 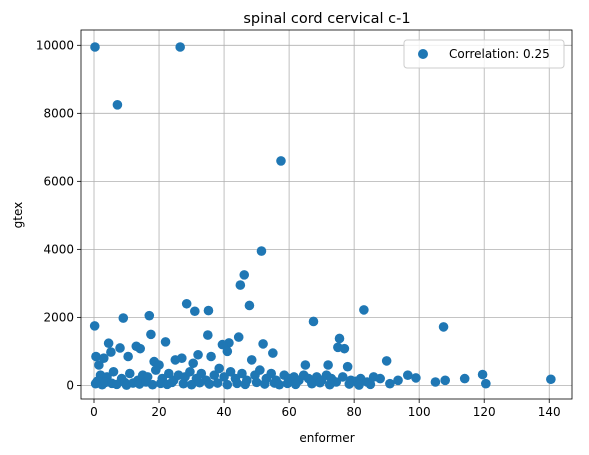 What do you see at coordinates (484, 412) in the screenshot?
I see `x-tick-label: 120` at bounding box center [484, 412].